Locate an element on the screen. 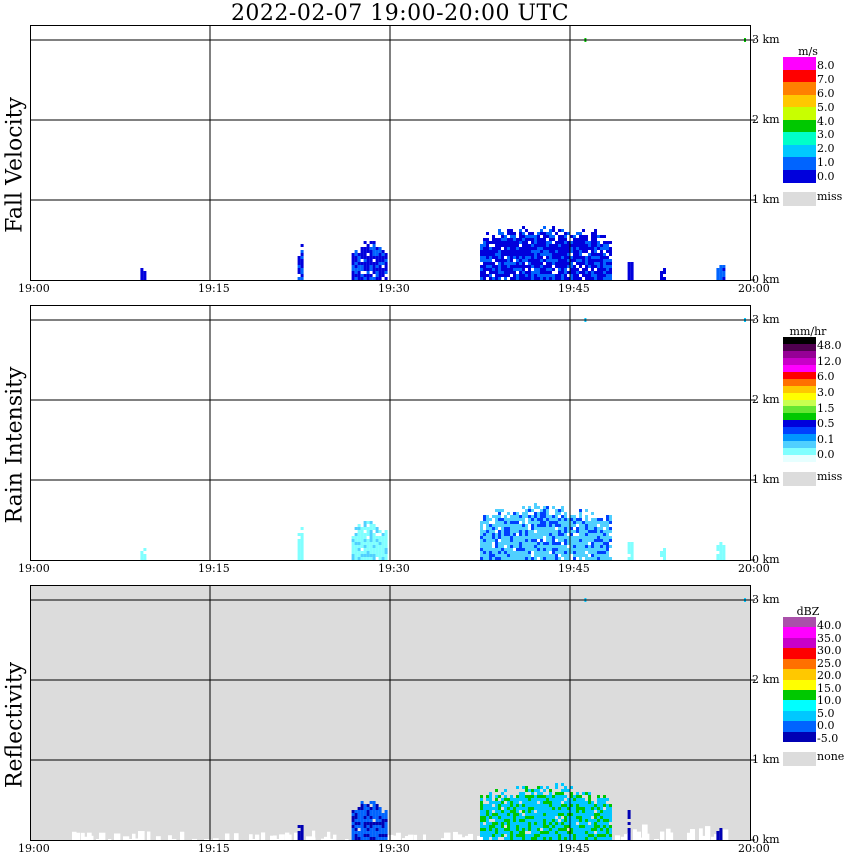 The height and width of the screenshot is (868, 850). colorbar-missing-label: none is located at coordinates (831, 756).